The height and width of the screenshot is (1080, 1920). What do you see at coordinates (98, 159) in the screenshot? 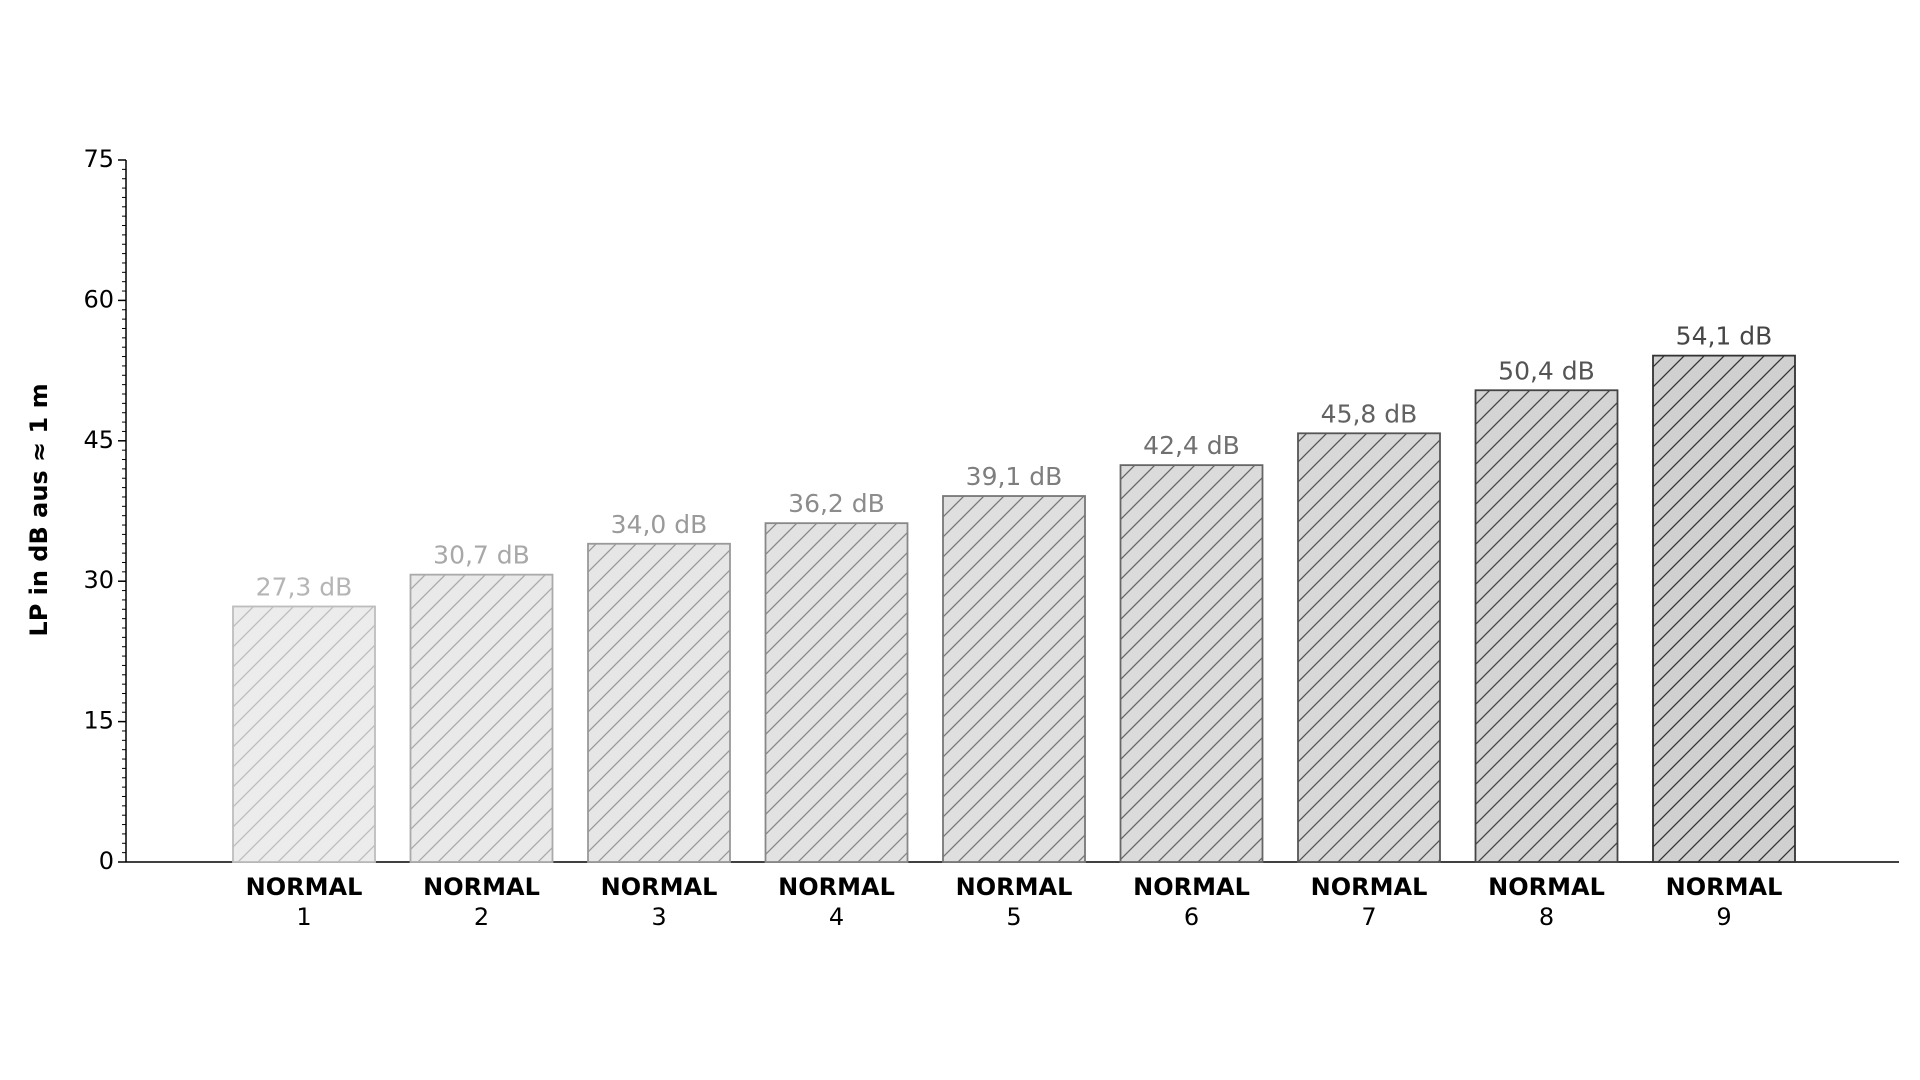
I see `y-tick-label: 75` at bounding box center [98, 159].